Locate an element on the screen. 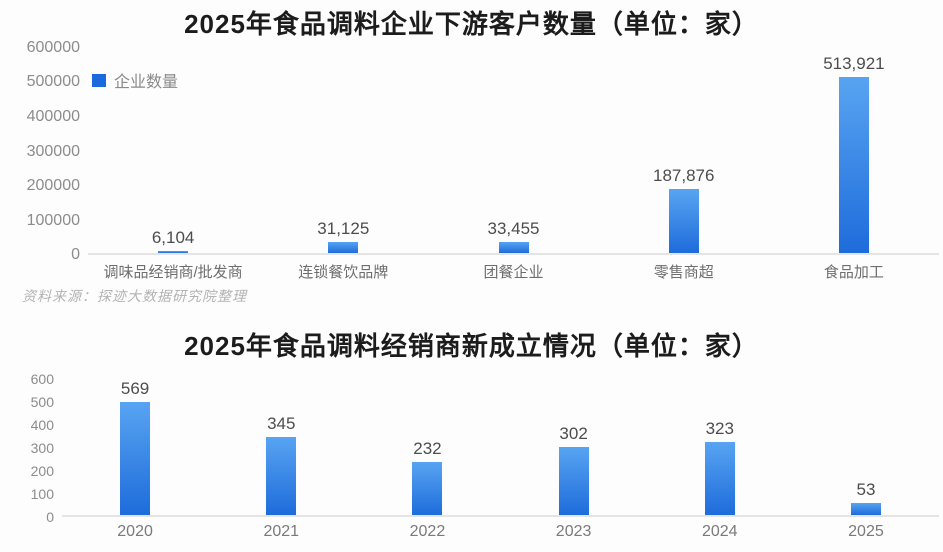 This screenshot has width=943, height=552. y-tick-label: 300 is located at coordinates (42, 448).